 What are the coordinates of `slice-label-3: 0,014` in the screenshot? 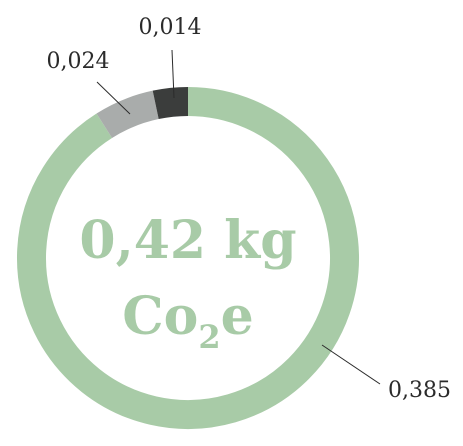 It's located at (170, 27).